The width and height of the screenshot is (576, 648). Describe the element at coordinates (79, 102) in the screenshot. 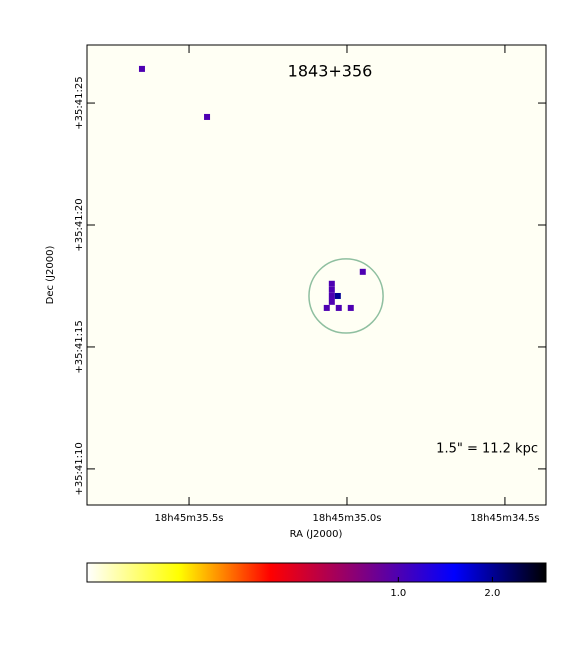

I see `y-tick-label: +35:41:25` at that location.